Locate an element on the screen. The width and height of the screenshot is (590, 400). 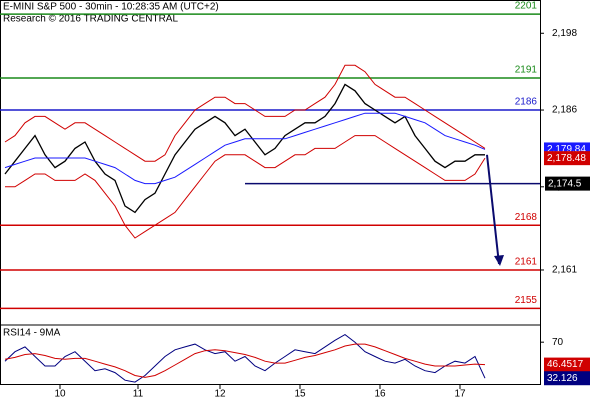
level-label: 2191 is located at coordinates (526, 70).